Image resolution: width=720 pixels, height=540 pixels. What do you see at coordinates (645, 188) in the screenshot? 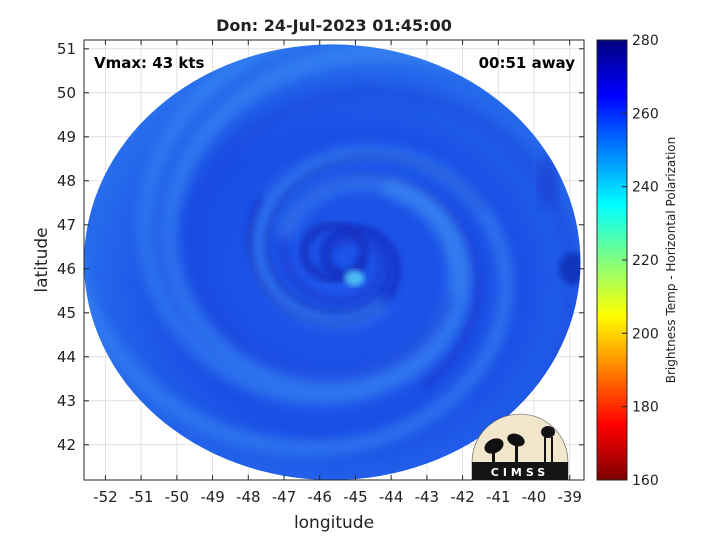
I see `colorbar-tick-label: 240` at bounding box center [645, 188].